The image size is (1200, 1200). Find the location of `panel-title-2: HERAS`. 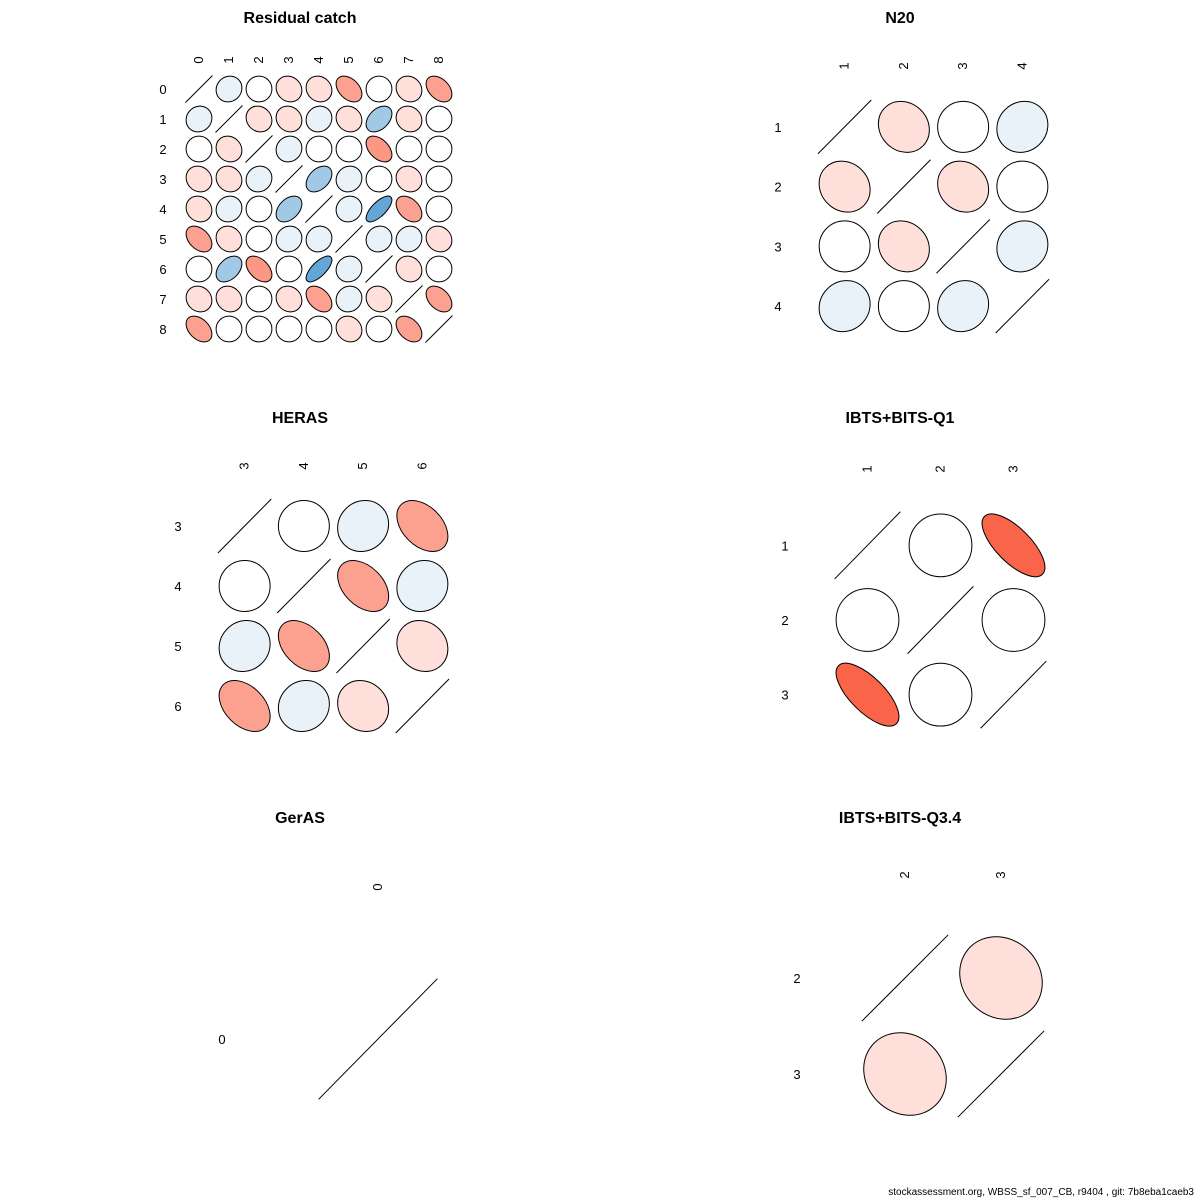

panel-title-2: HERAS is located at coordinates (300, 418).